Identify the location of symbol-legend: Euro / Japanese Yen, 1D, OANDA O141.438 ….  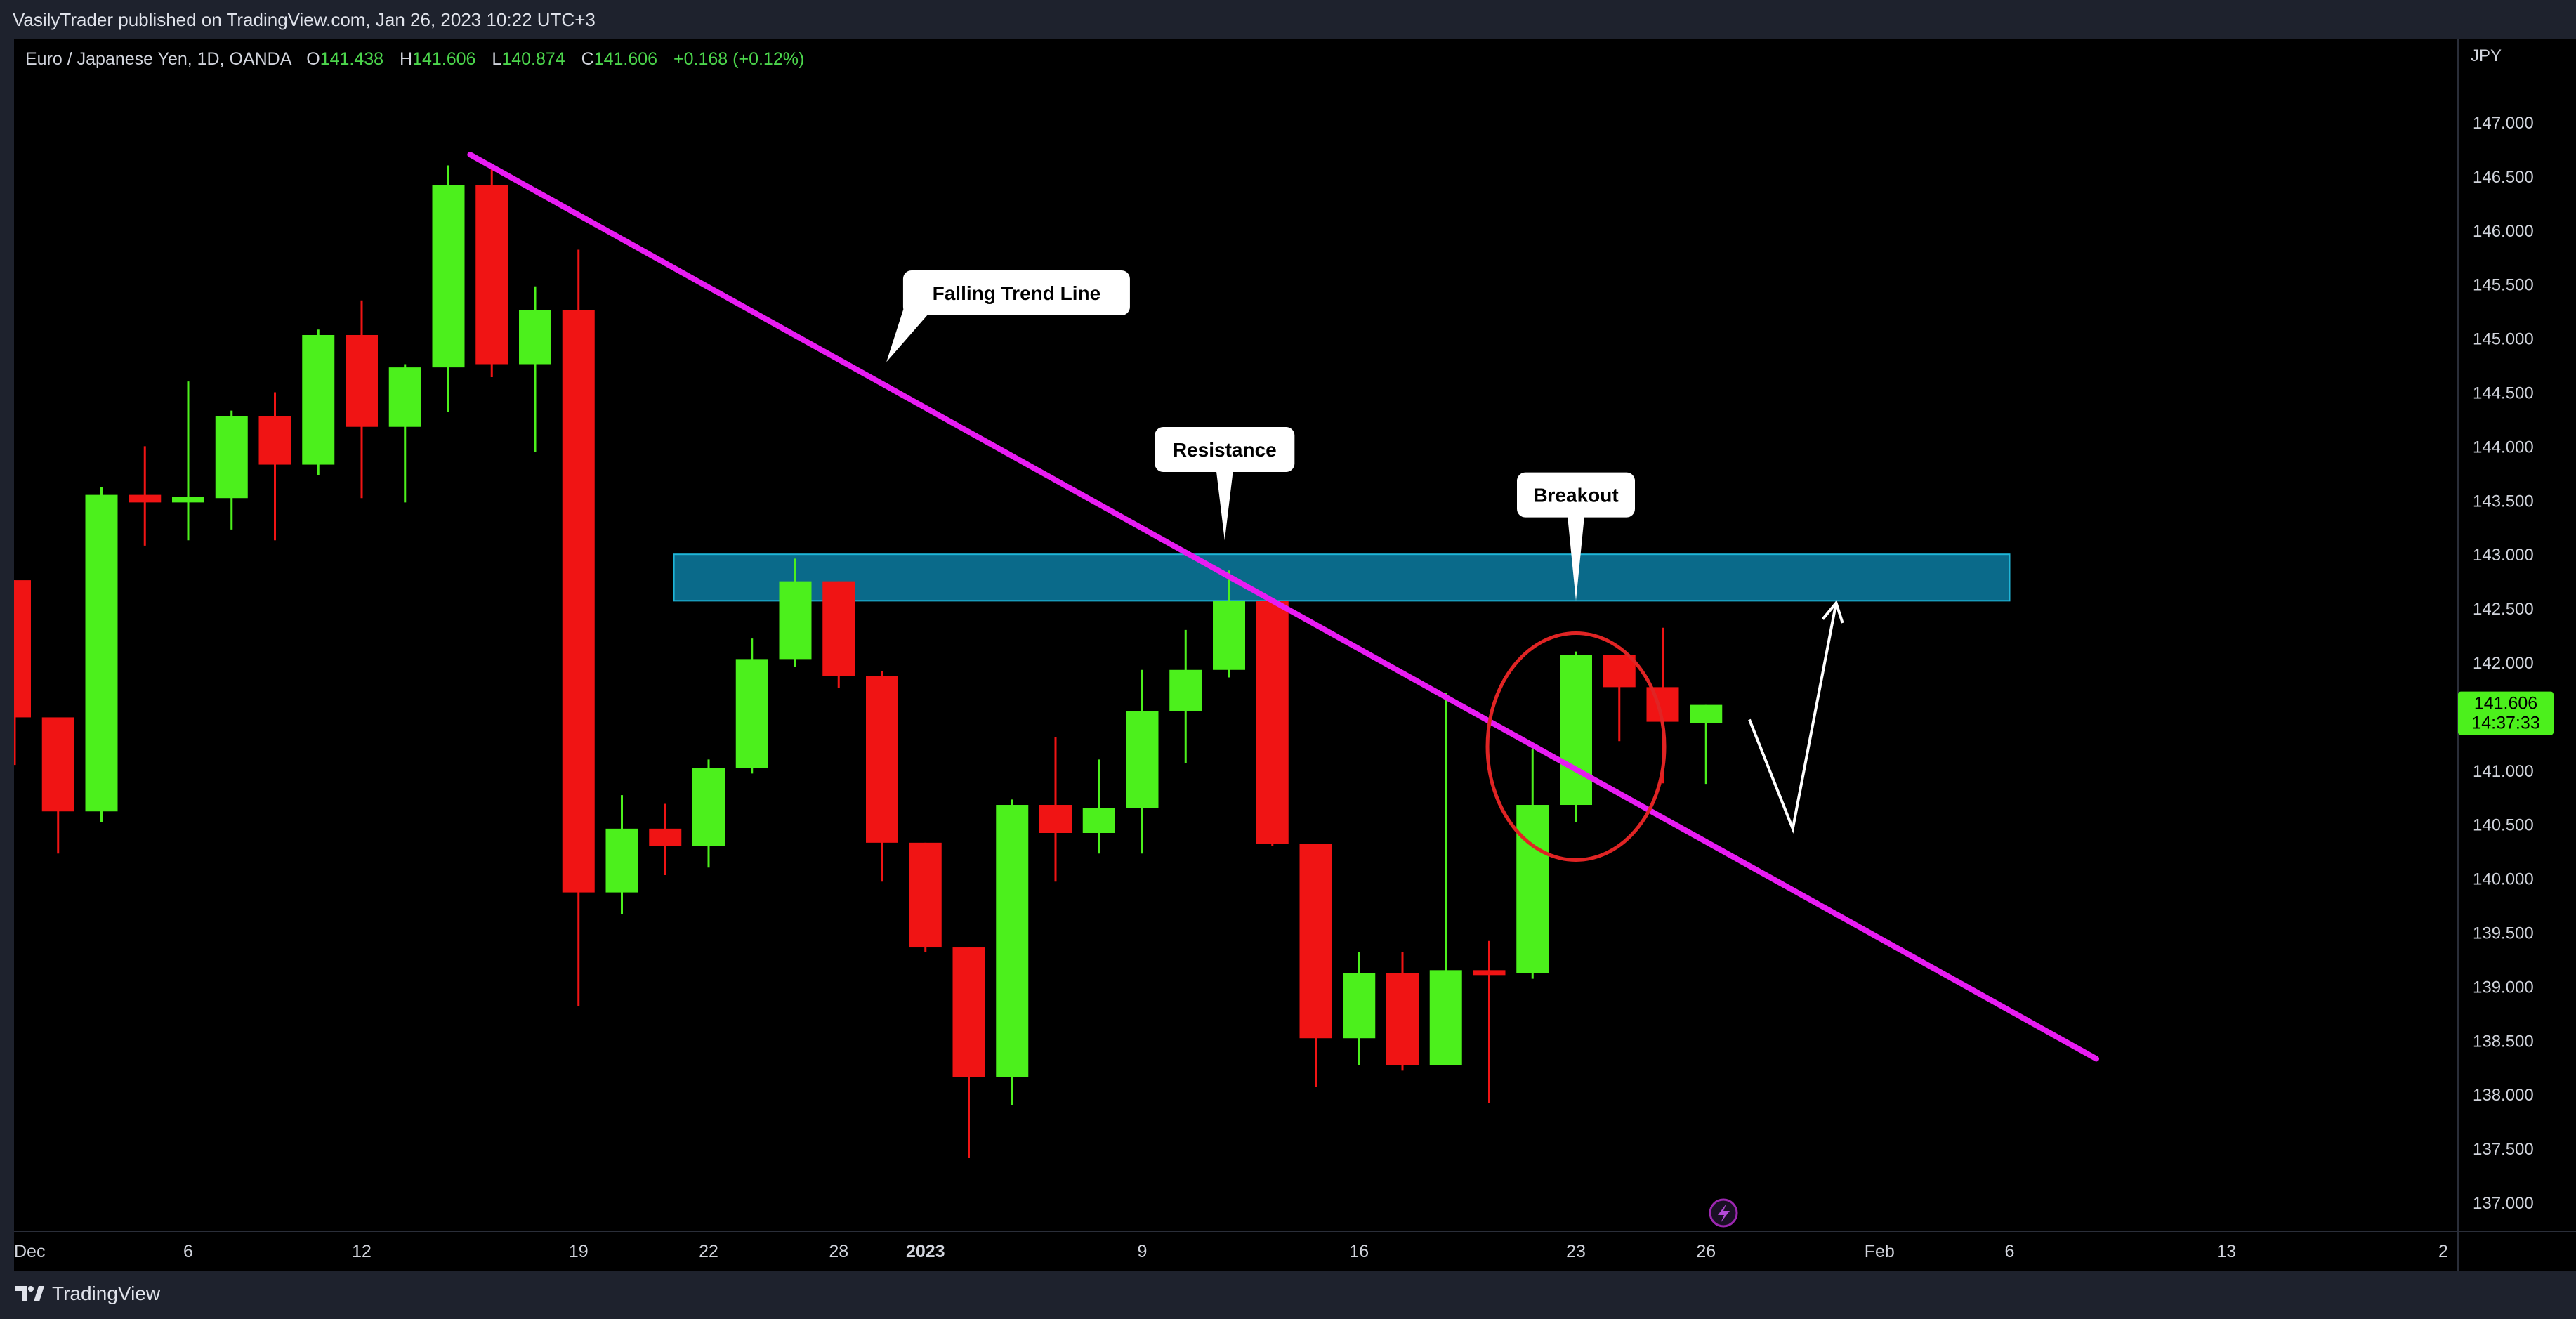
(420, 59).